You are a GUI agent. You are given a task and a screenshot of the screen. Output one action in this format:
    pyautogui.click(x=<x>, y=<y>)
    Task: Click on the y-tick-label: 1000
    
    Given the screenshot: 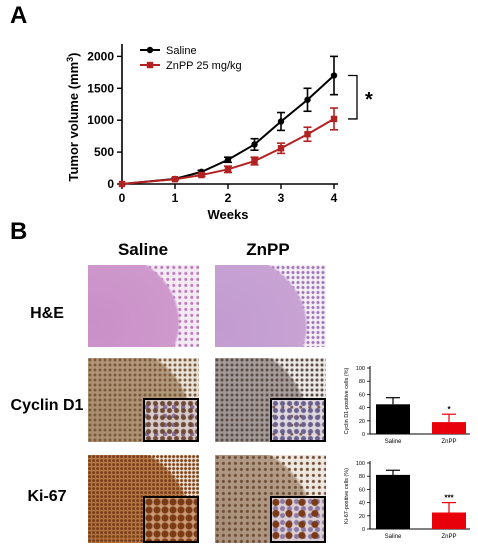 What is the action you would take?
    pyautogui.click(x=100, y=120)
    